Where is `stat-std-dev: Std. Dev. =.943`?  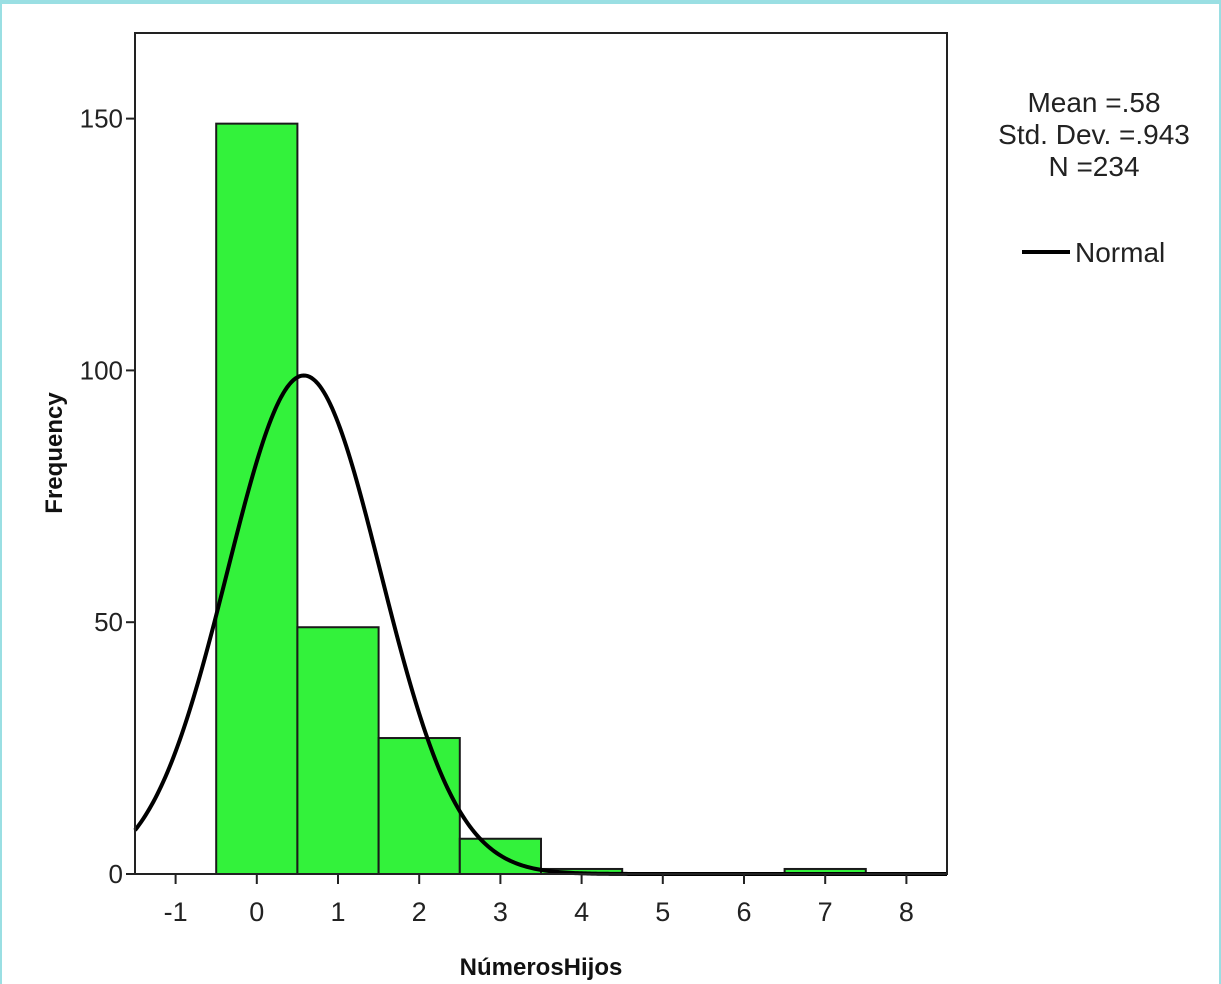
stat-std-dev: Std. Dev. =.943 is located at coordinates (1094, 134).